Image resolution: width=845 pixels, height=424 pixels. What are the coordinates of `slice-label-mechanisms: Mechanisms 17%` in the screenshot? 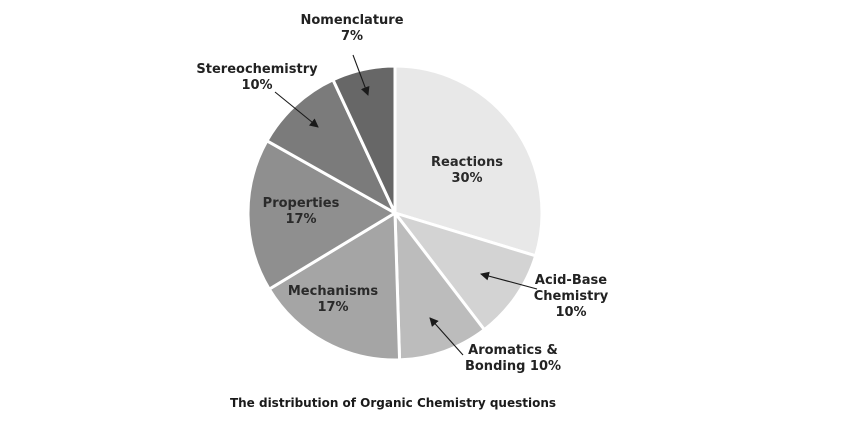 It's located at (333, 299).